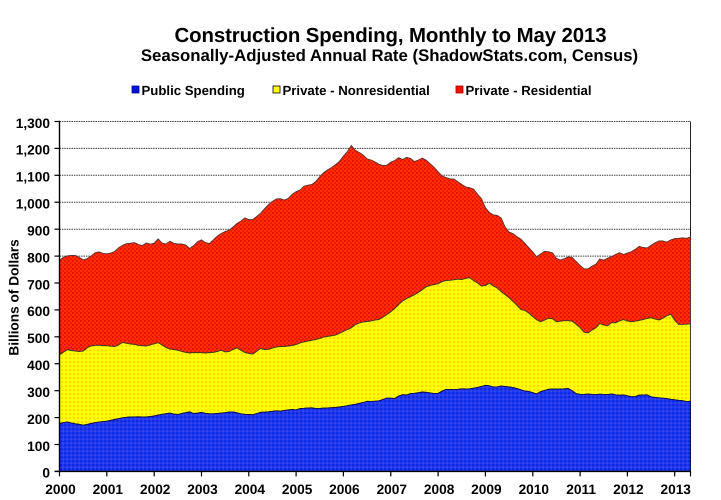  I want to click on svg-text: Private - Nonresidential, so click(356, 90).